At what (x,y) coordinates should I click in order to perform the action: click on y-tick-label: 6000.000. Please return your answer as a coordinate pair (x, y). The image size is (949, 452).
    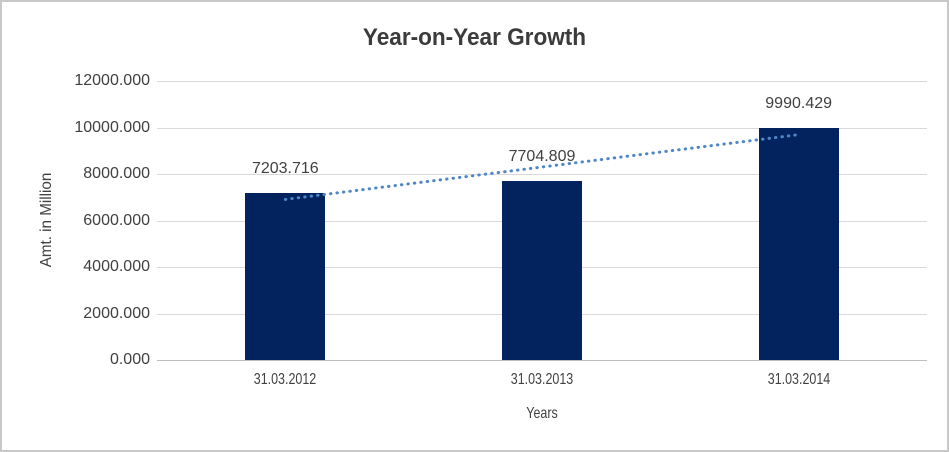
    Looking at the image, I should click on (116, 220).